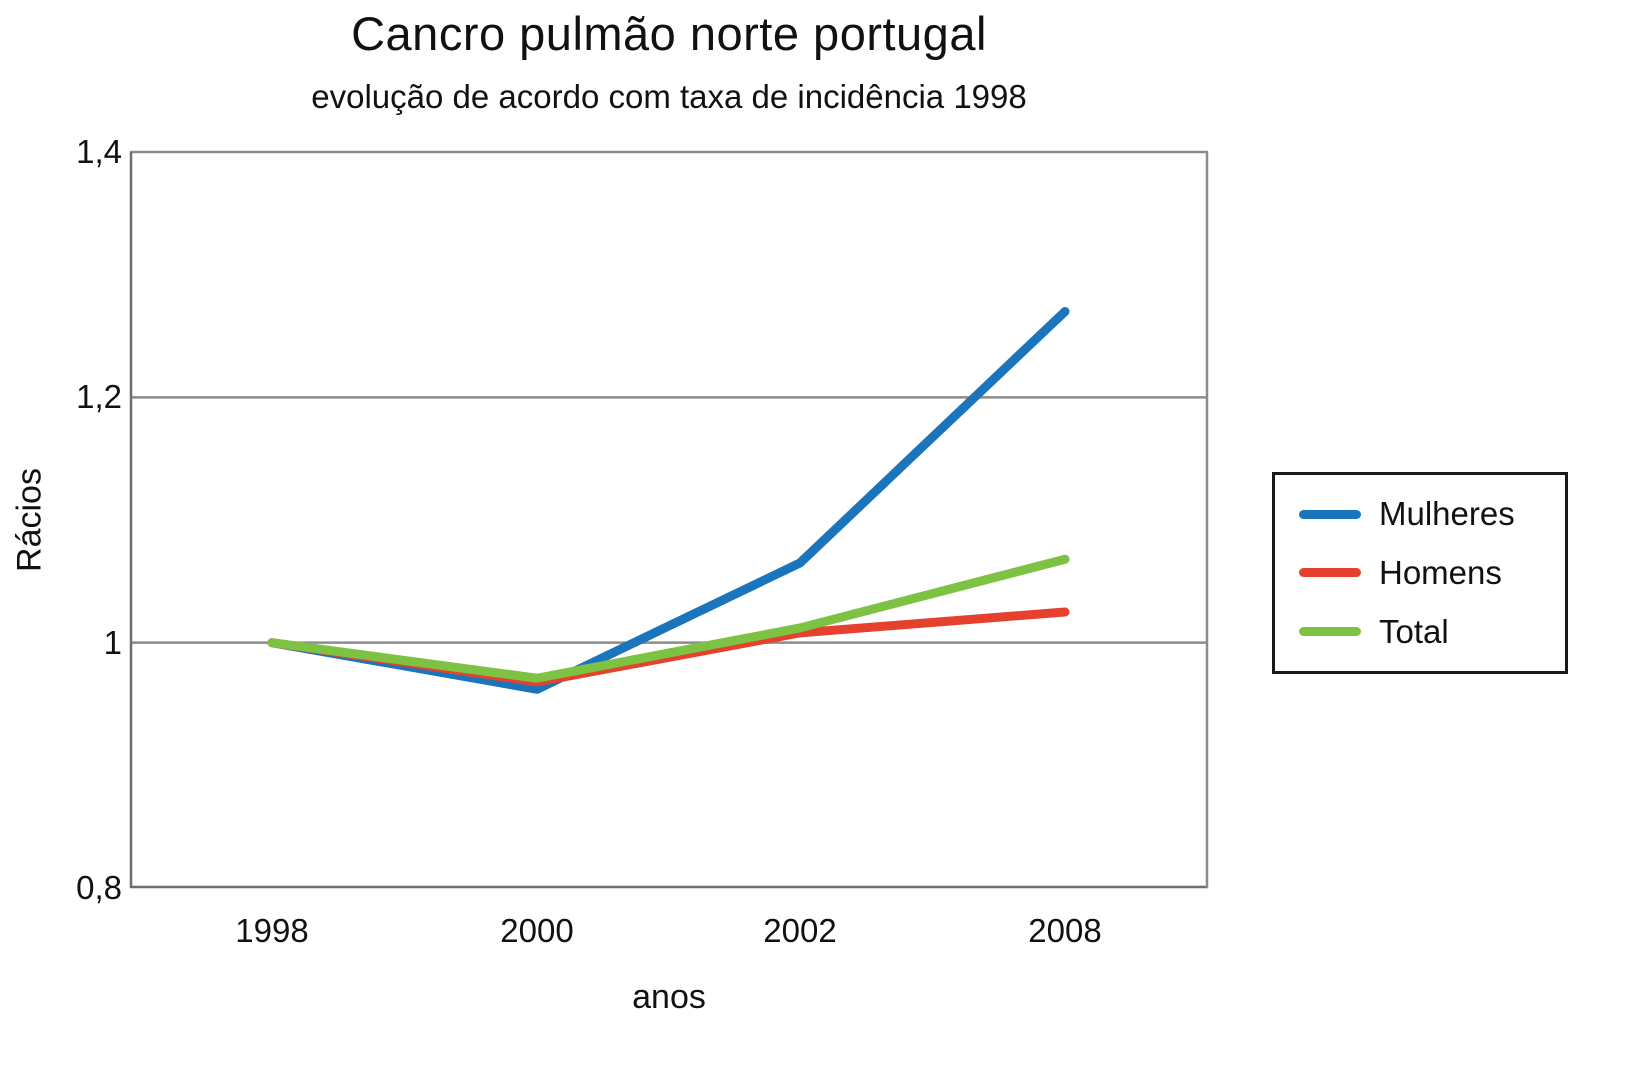  What do you see at coordinates (99, 396) in the screenshot?
I see `y-tick-label: 1,2` at bounding box center [99, 396].